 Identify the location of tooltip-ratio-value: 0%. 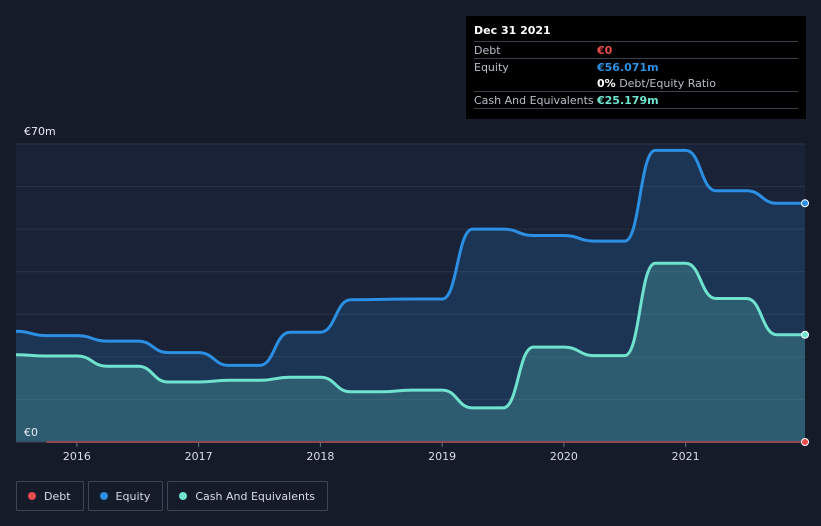
(606, 83).